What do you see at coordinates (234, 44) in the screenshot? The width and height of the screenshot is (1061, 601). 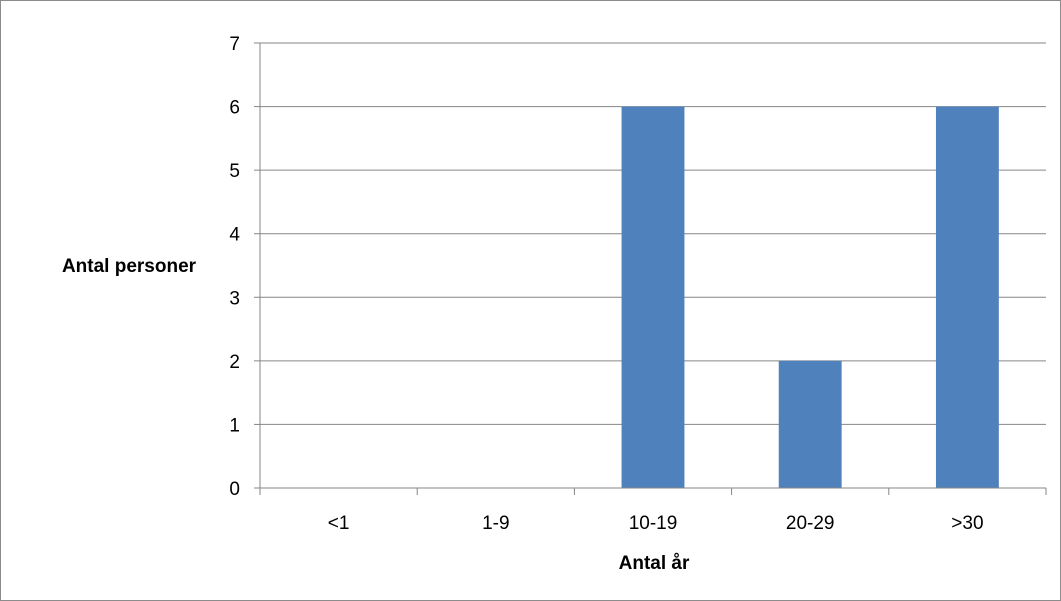 I see `y-tick-label: 7` at bounding box center [234, 44].